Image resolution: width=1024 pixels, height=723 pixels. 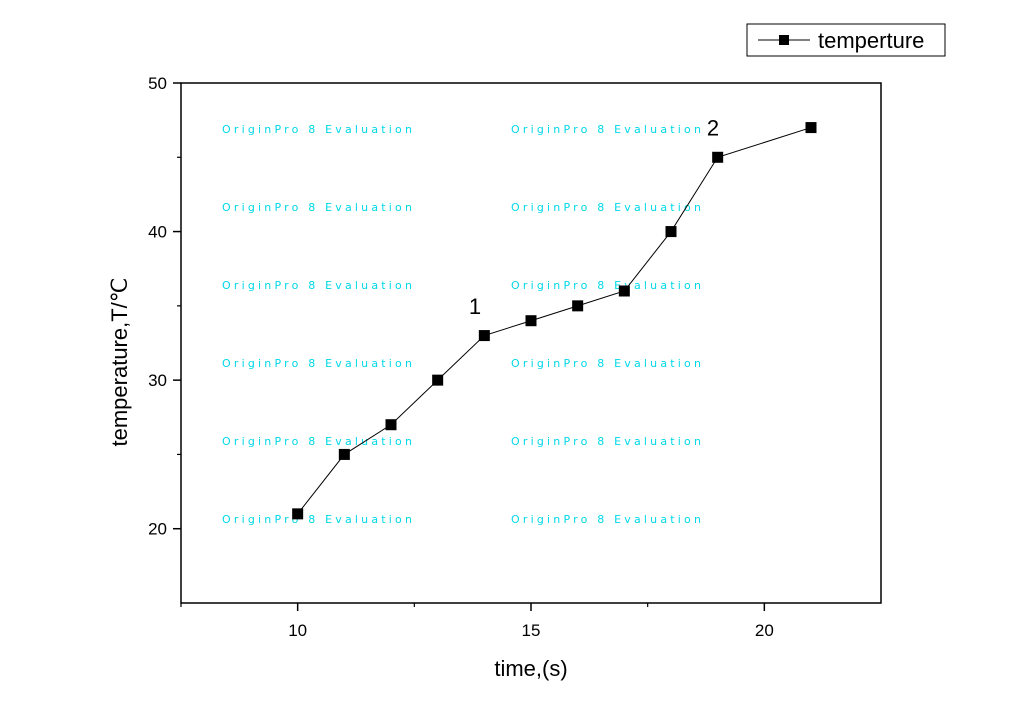 I want to click on x-tick-label: 15, so click(x=531, y=630).